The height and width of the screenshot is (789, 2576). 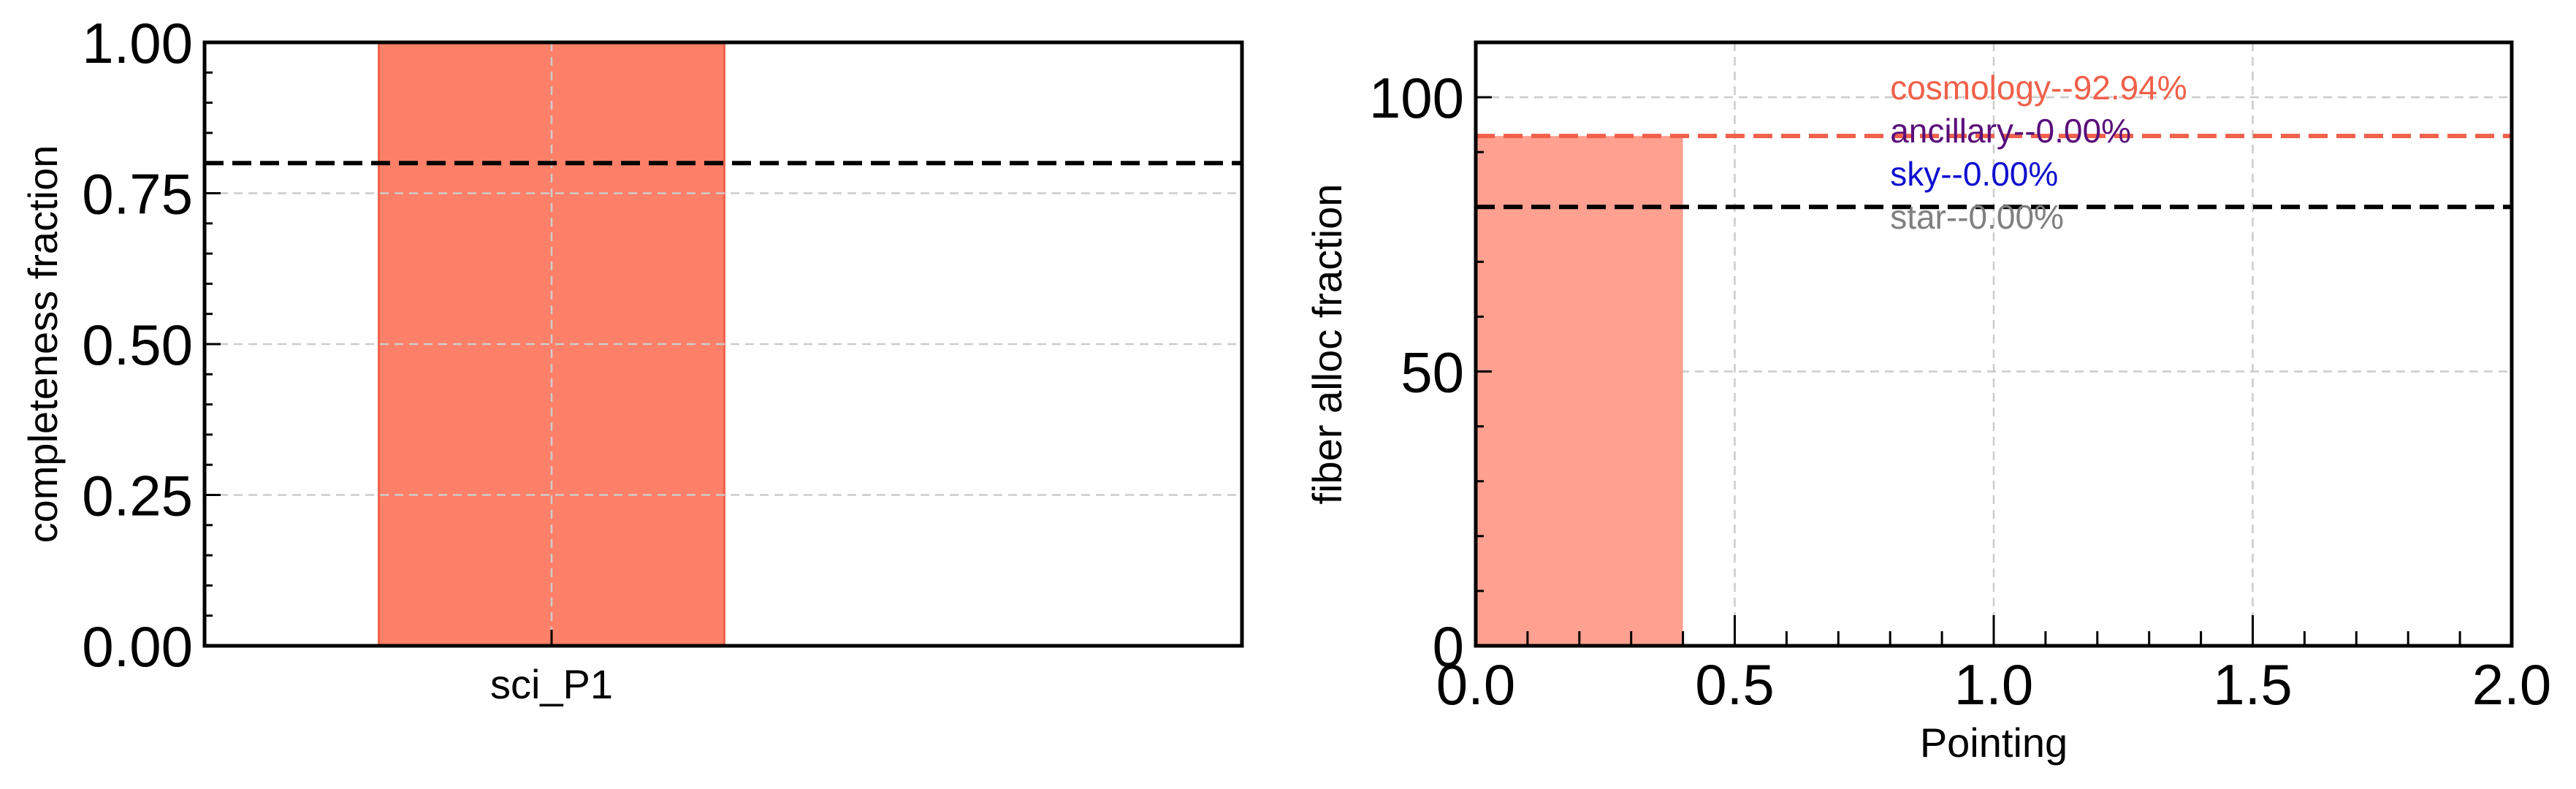 What do you see at coordinates (137, 496) in the screenshot?
I see `y-tick-label: 0.25` at bounding box center [137, 496].